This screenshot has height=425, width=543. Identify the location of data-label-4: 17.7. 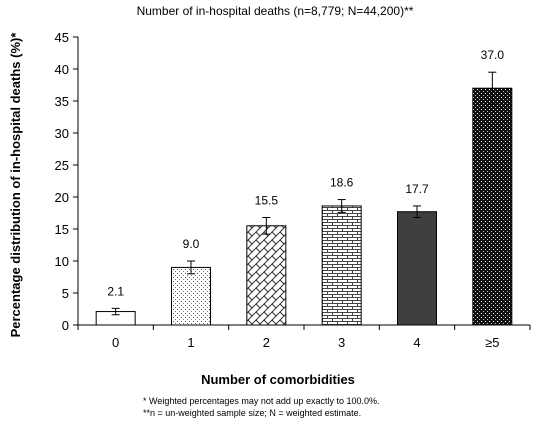
(417, 189).